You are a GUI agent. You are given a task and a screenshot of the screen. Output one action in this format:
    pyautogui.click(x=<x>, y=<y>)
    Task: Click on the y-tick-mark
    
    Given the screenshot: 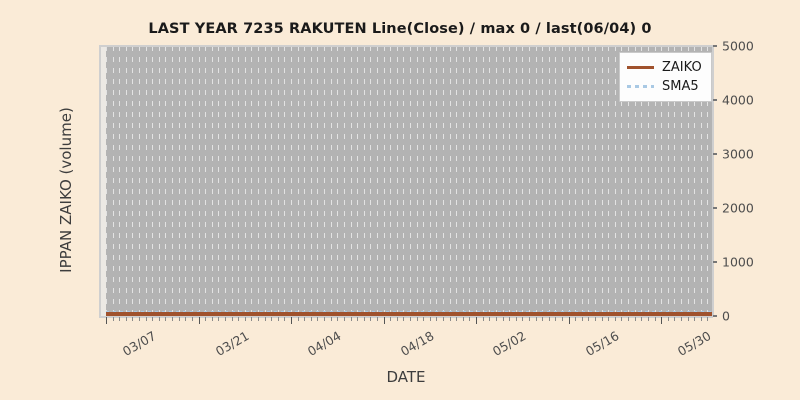 What is the action you would take?
    pyautogui.click(x=715, y=208)
    